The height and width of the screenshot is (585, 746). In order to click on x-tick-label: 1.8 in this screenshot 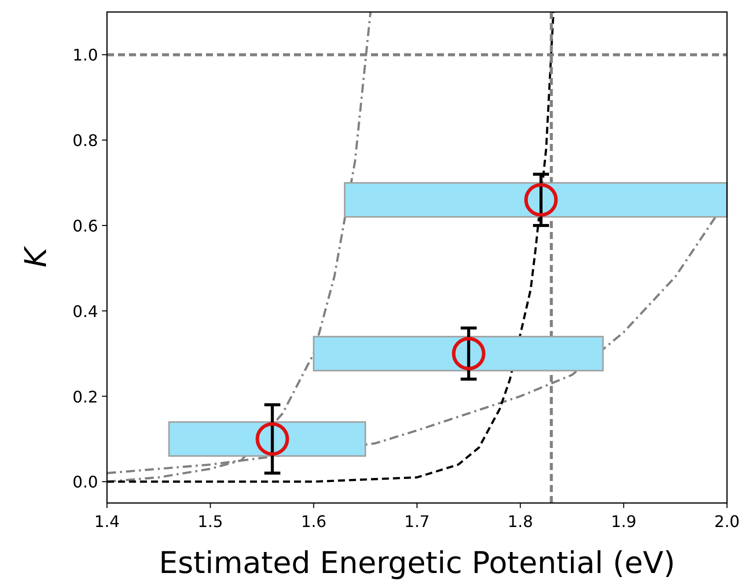, I will do `click(521, 521)`.